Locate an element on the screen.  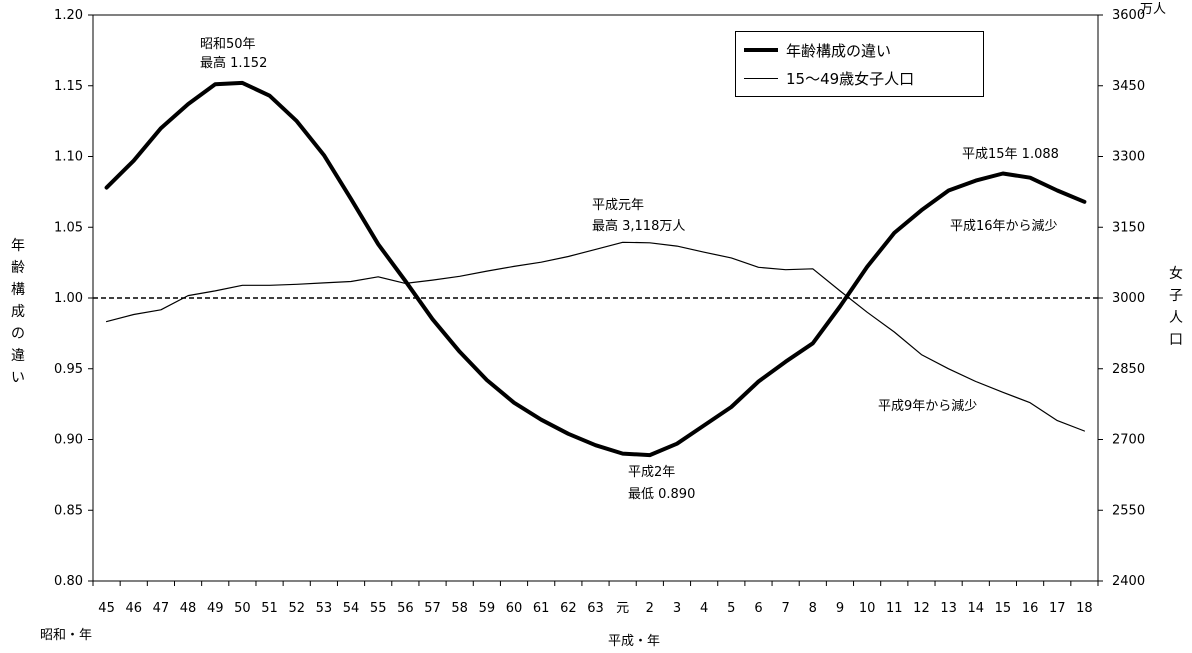
x-tick-label: 3 is located at coordinates (677, 608).